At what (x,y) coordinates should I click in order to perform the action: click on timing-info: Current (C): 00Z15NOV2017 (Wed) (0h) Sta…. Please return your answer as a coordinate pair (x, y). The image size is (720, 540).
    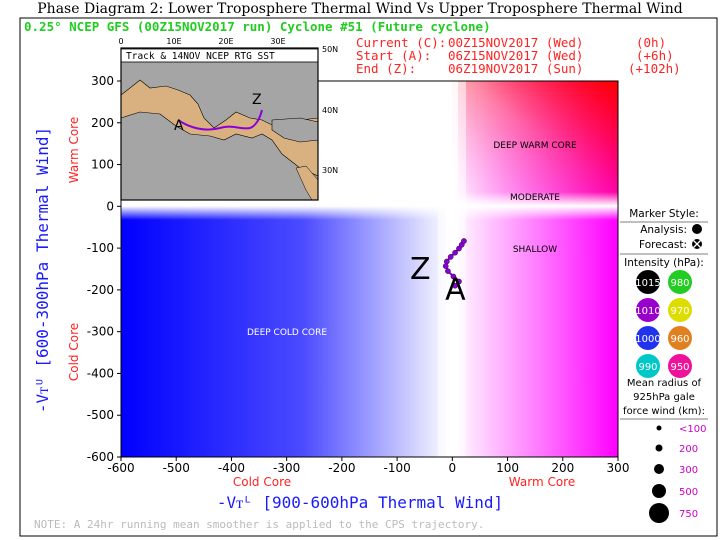
    Looking at the image, I should click on (518, 55).